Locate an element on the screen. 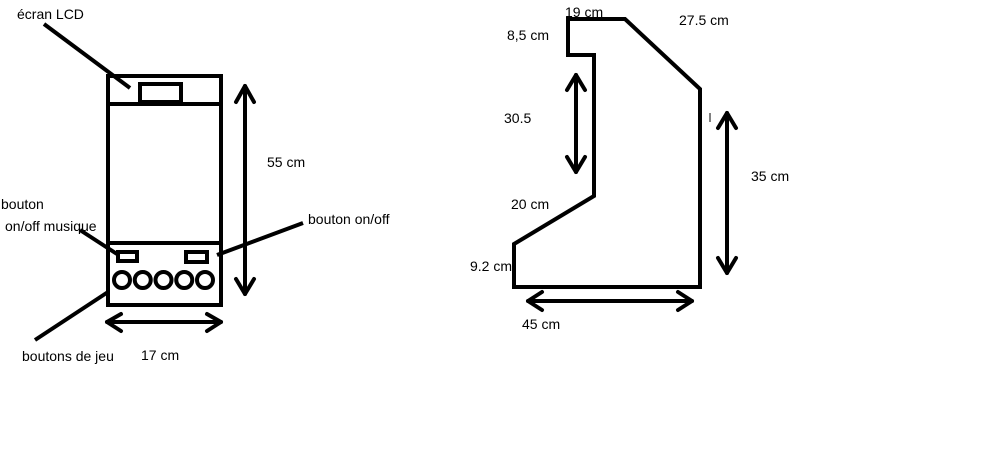 The image size is (1006, 462). game-buttons-leader is located at coordinates (71, 316).